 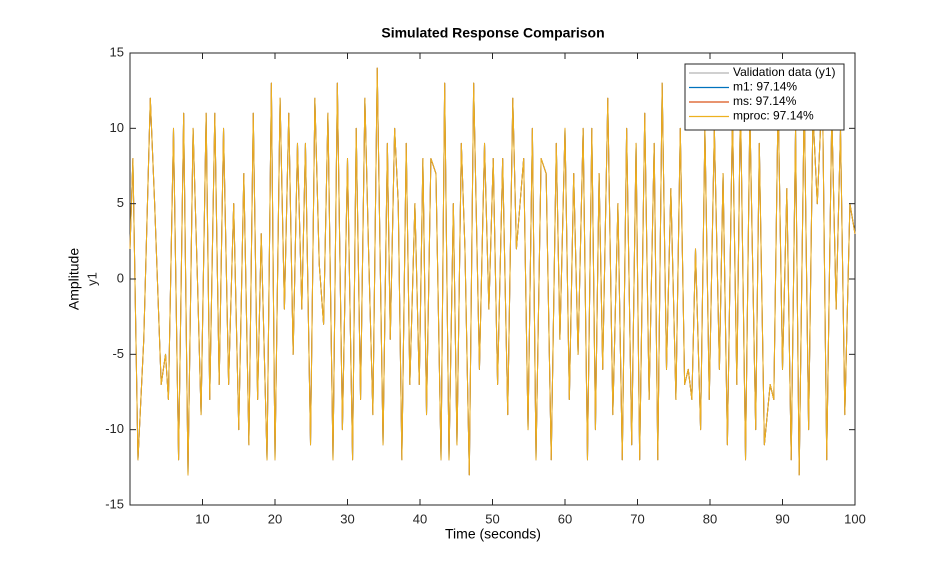 What do you see at coordinates (120, 277) in the screenshot?
I see `y-tick-label: 0` at bounding box center [120, 277].